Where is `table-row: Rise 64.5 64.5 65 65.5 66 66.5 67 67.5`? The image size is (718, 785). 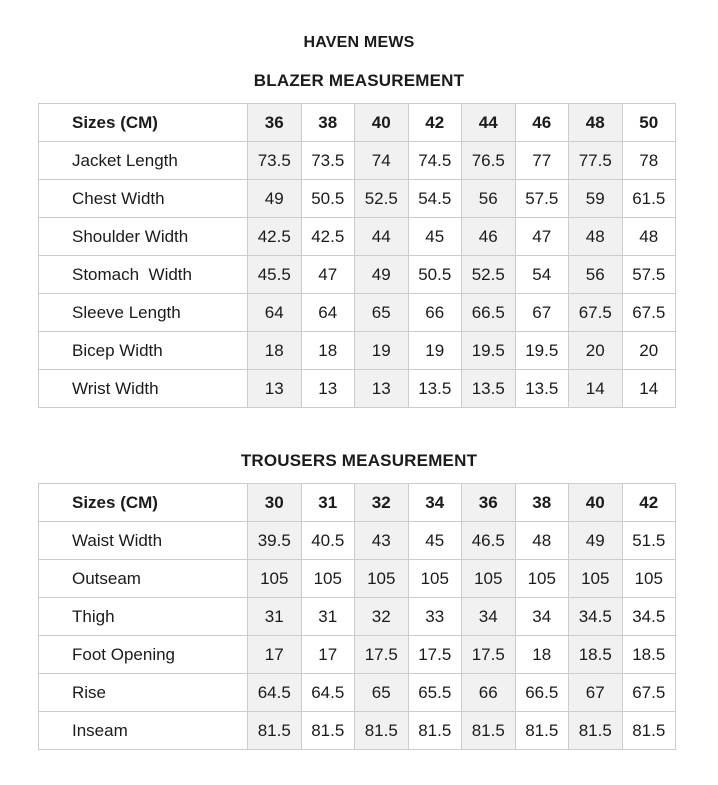 table-row: Rise 64.5 64.5 65 65.5 66 66.5 67 67.5 is located at coordinates (357, 692).